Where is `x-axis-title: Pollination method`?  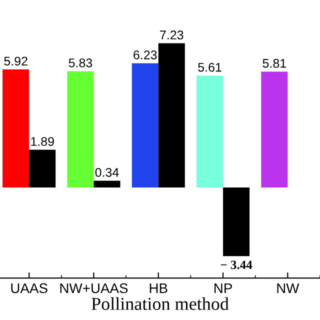 x-axis-title: Pollination method is located at coordinates (160, 303).